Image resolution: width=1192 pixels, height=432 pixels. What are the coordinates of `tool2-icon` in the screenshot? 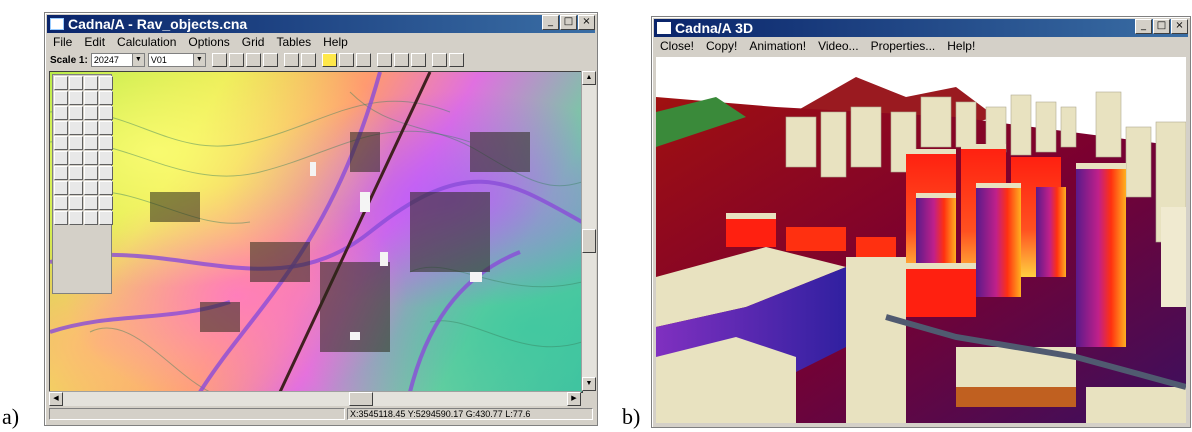 It's located at (91, 173).